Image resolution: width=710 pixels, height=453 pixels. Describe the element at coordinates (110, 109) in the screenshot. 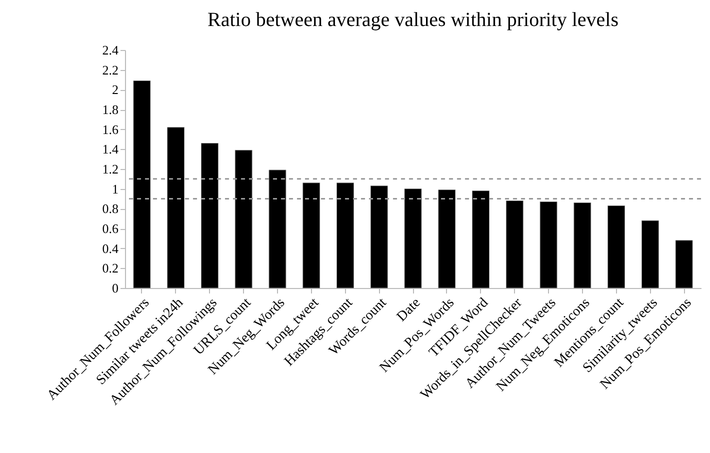

I see `y-tick-label: 1.8` at that location.